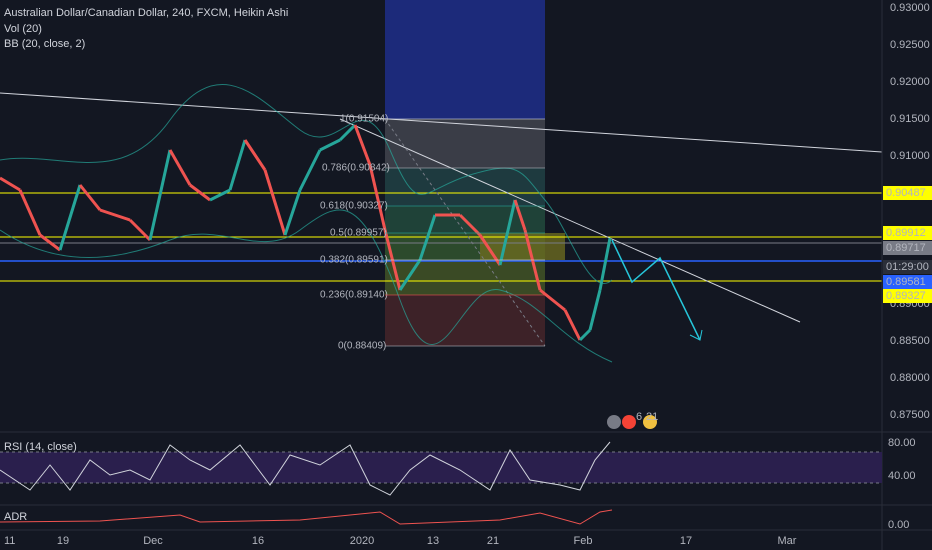 The height and width of the screenshot is (550, 932). Describe the element at coordinates (910, 415) in the screenshot. I see `price-axis-label: 0.87500` at that location.